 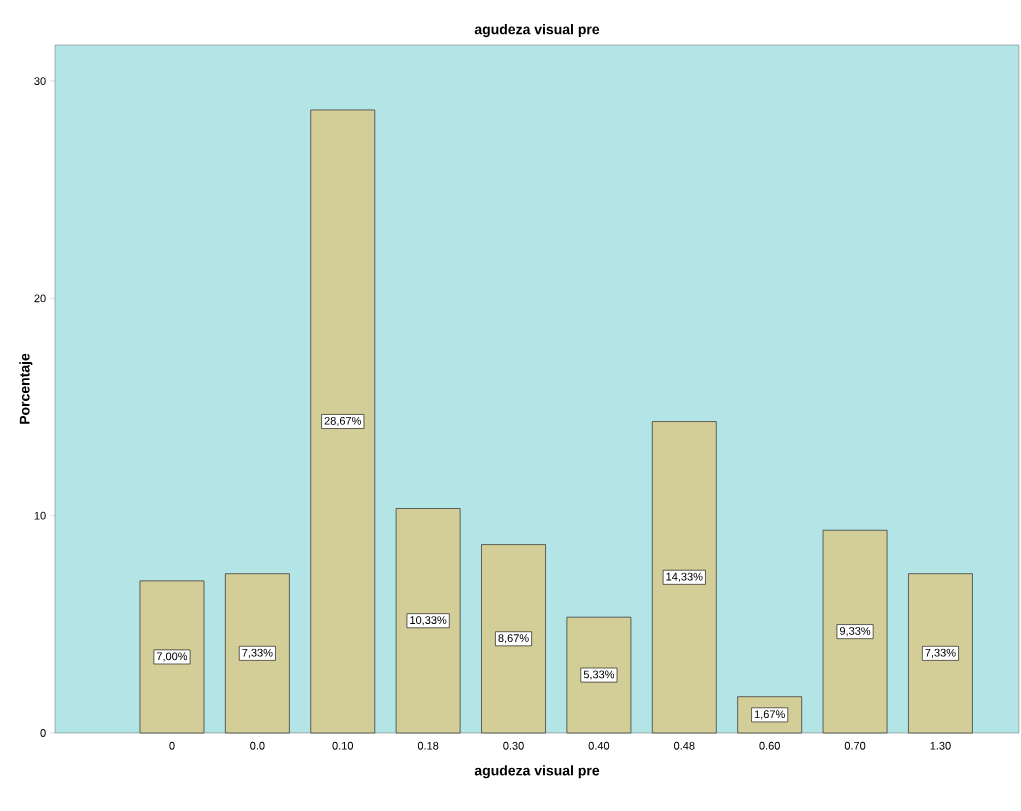 What do you see at coordinates (40, 515) in the screenshot?
I see `y-tick-label: 10` at bounding box center [40, 515].